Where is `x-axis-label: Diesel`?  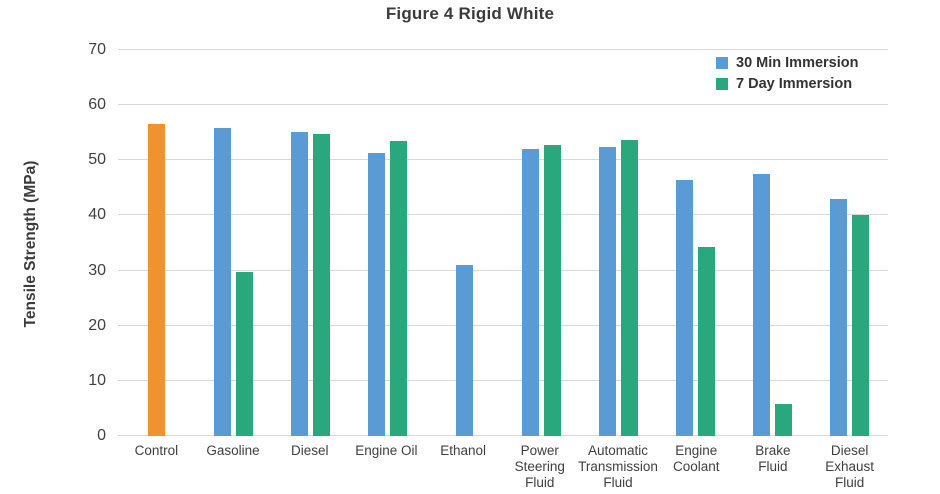 x-axis-label: Diesel is located at coordinates (309, 450).